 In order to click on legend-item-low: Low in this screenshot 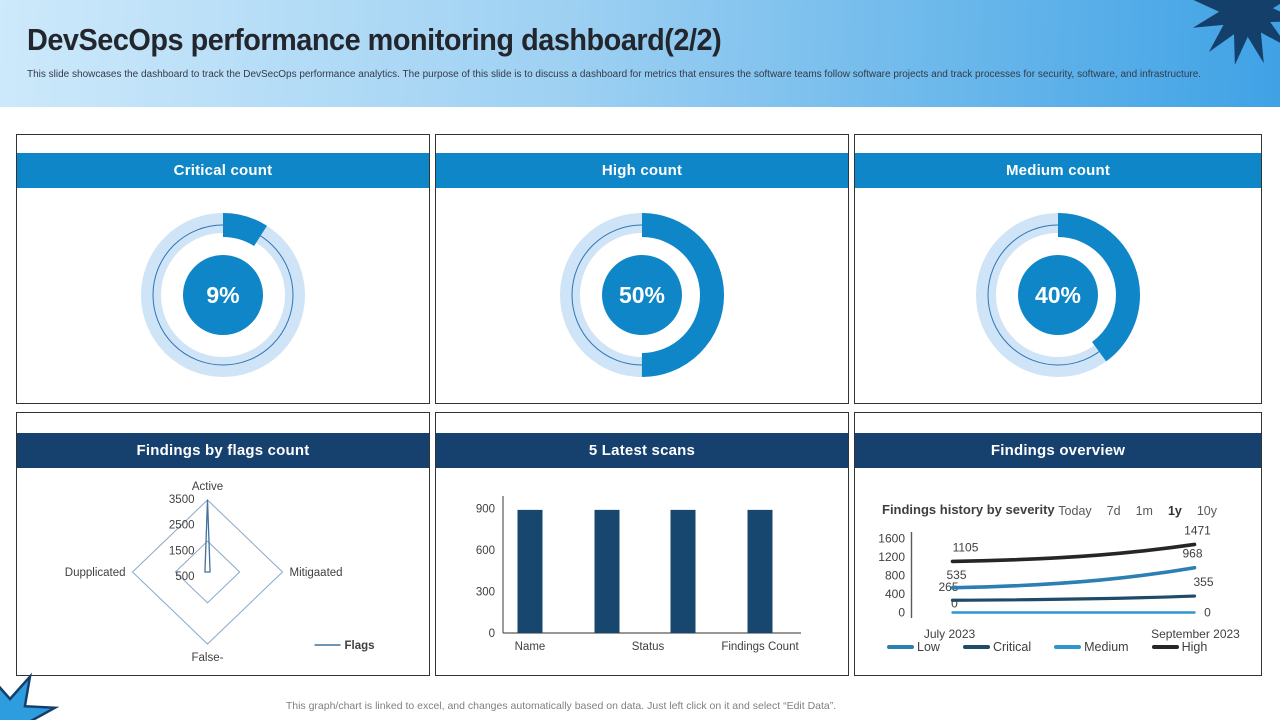, I will do `click(913, 647)`.